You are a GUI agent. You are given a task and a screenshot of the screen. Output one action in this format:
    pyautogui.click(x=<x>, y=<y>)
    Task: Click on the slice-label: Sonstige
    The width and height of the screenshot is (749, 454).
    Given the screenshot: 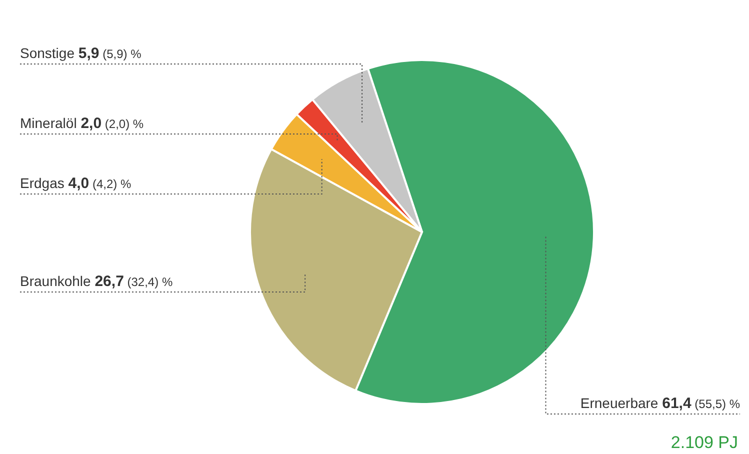 What is the action you would take?
    pyautogui.click(x=47, y=53)
    